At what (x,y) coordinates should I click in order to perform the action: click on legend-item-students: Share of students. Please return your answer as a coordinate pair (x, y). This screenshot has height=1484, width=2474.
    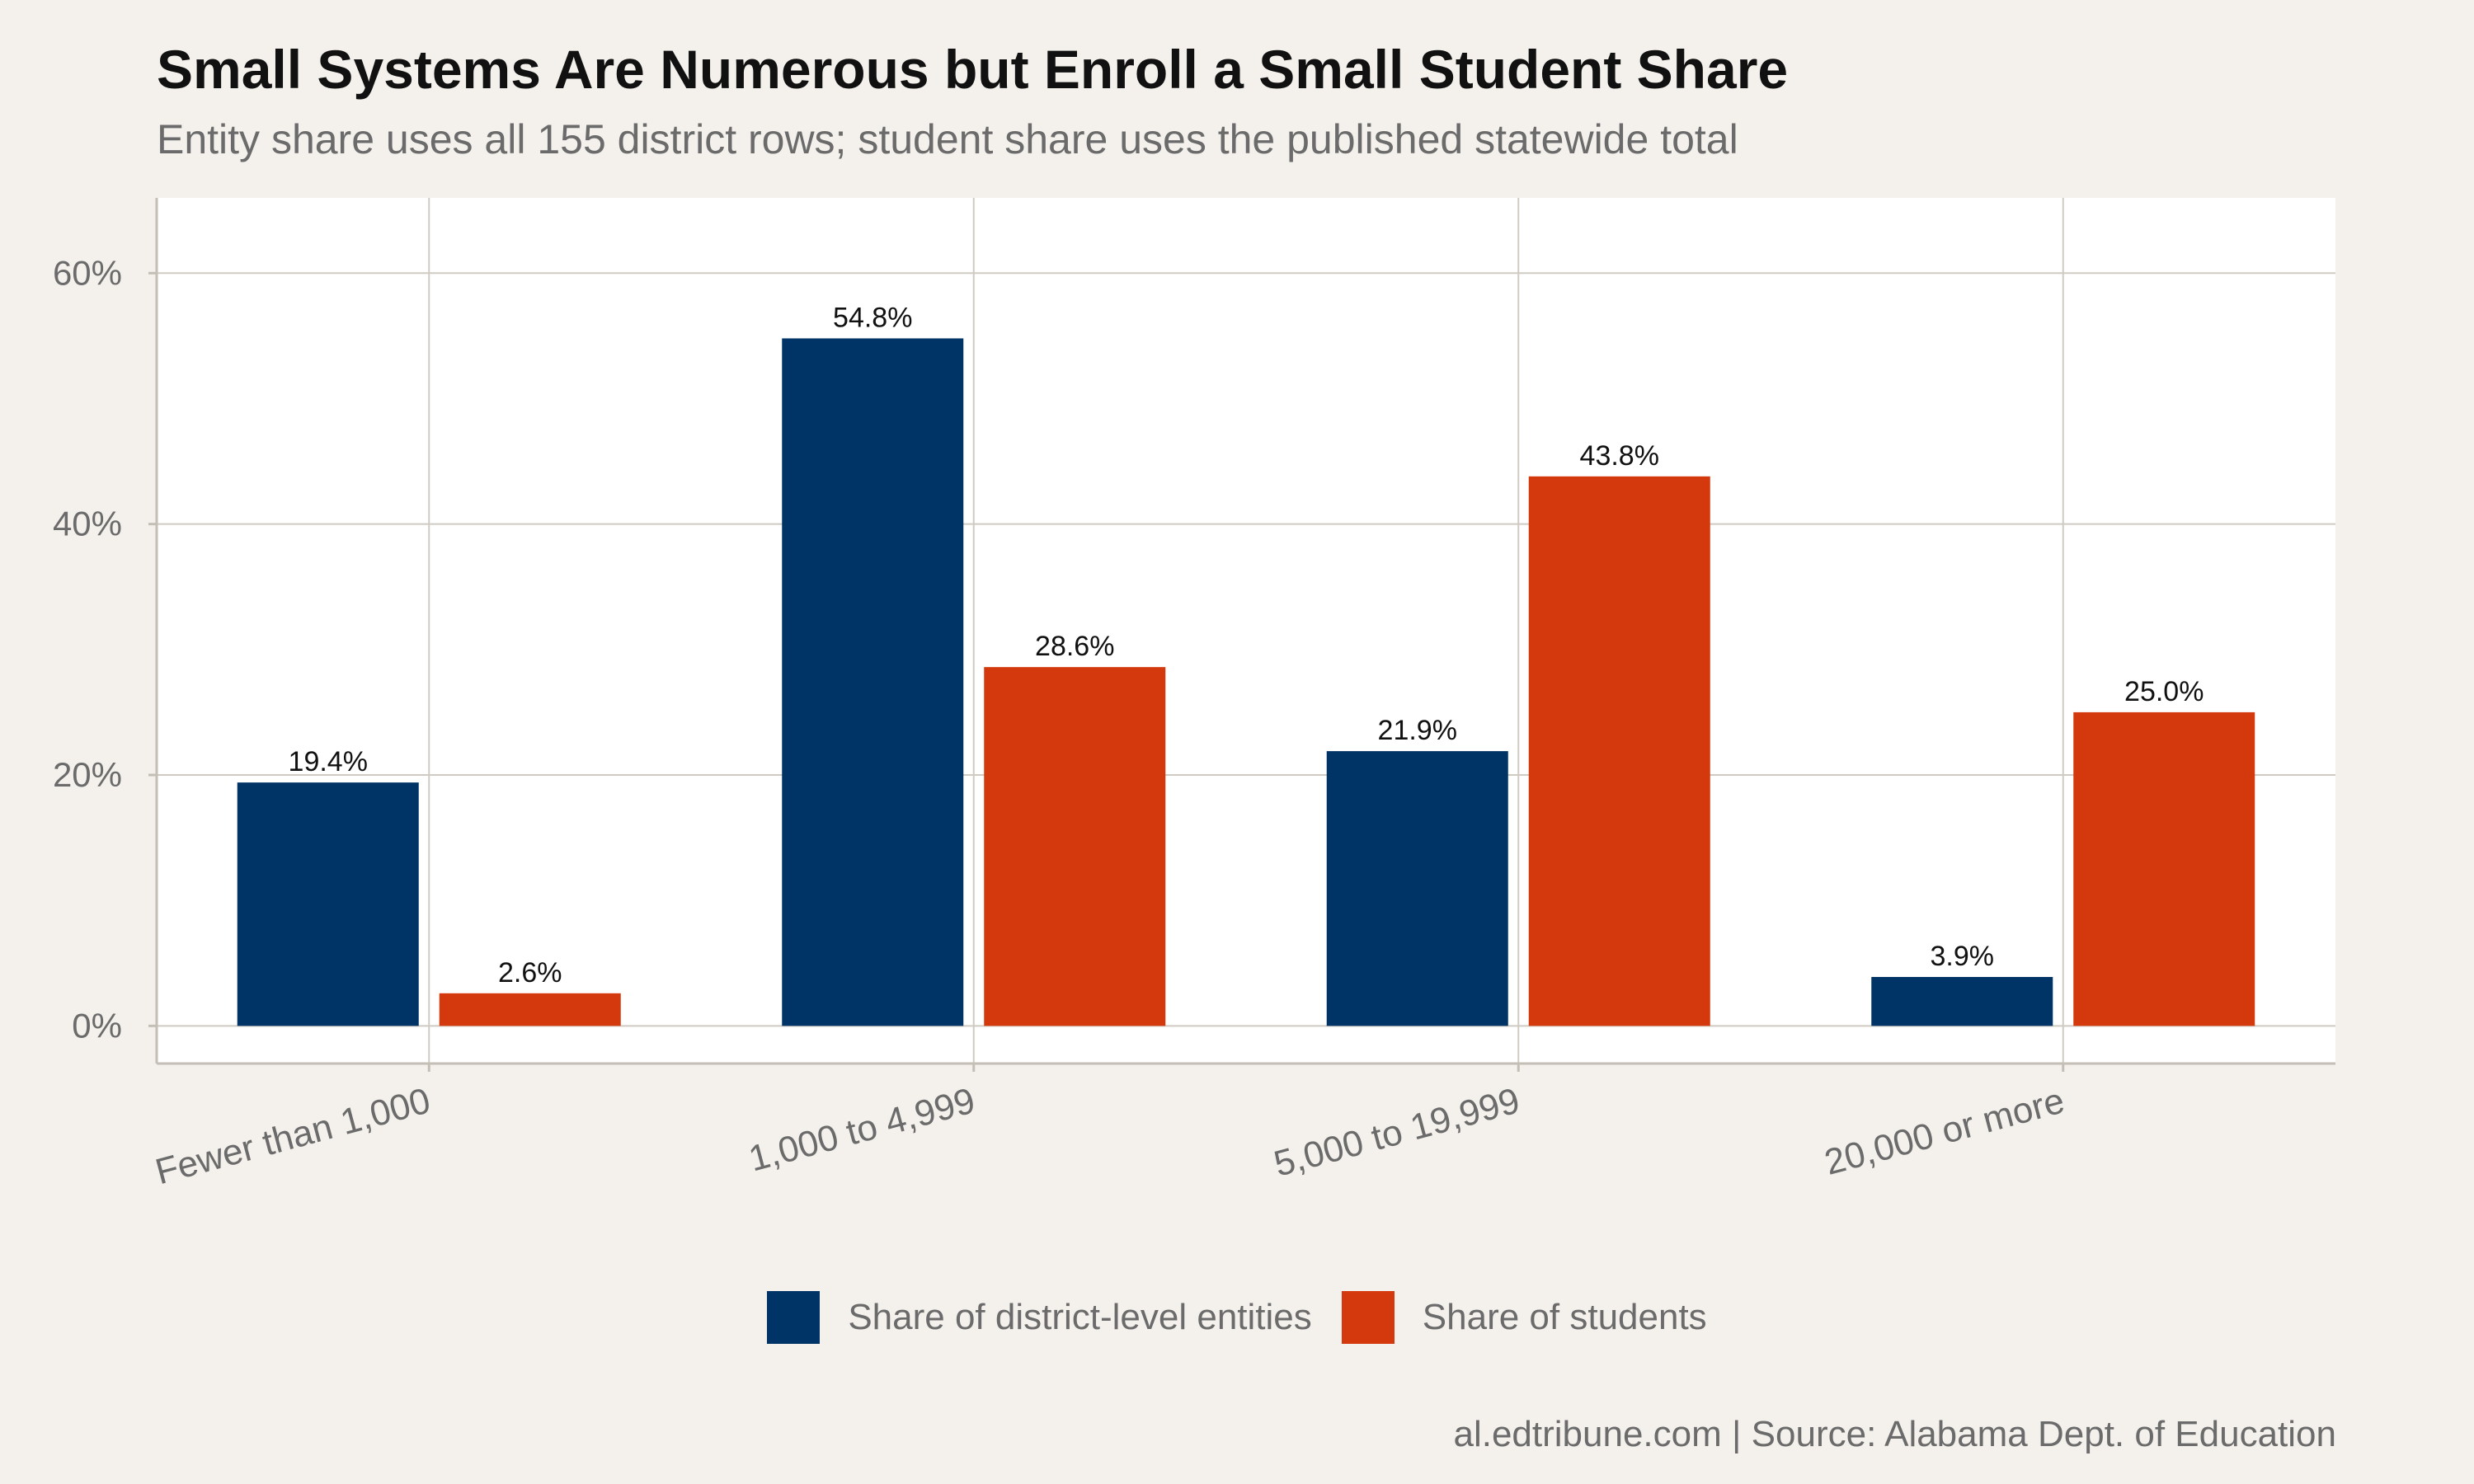
    Looking at the image, I should click on (1524, 1317).